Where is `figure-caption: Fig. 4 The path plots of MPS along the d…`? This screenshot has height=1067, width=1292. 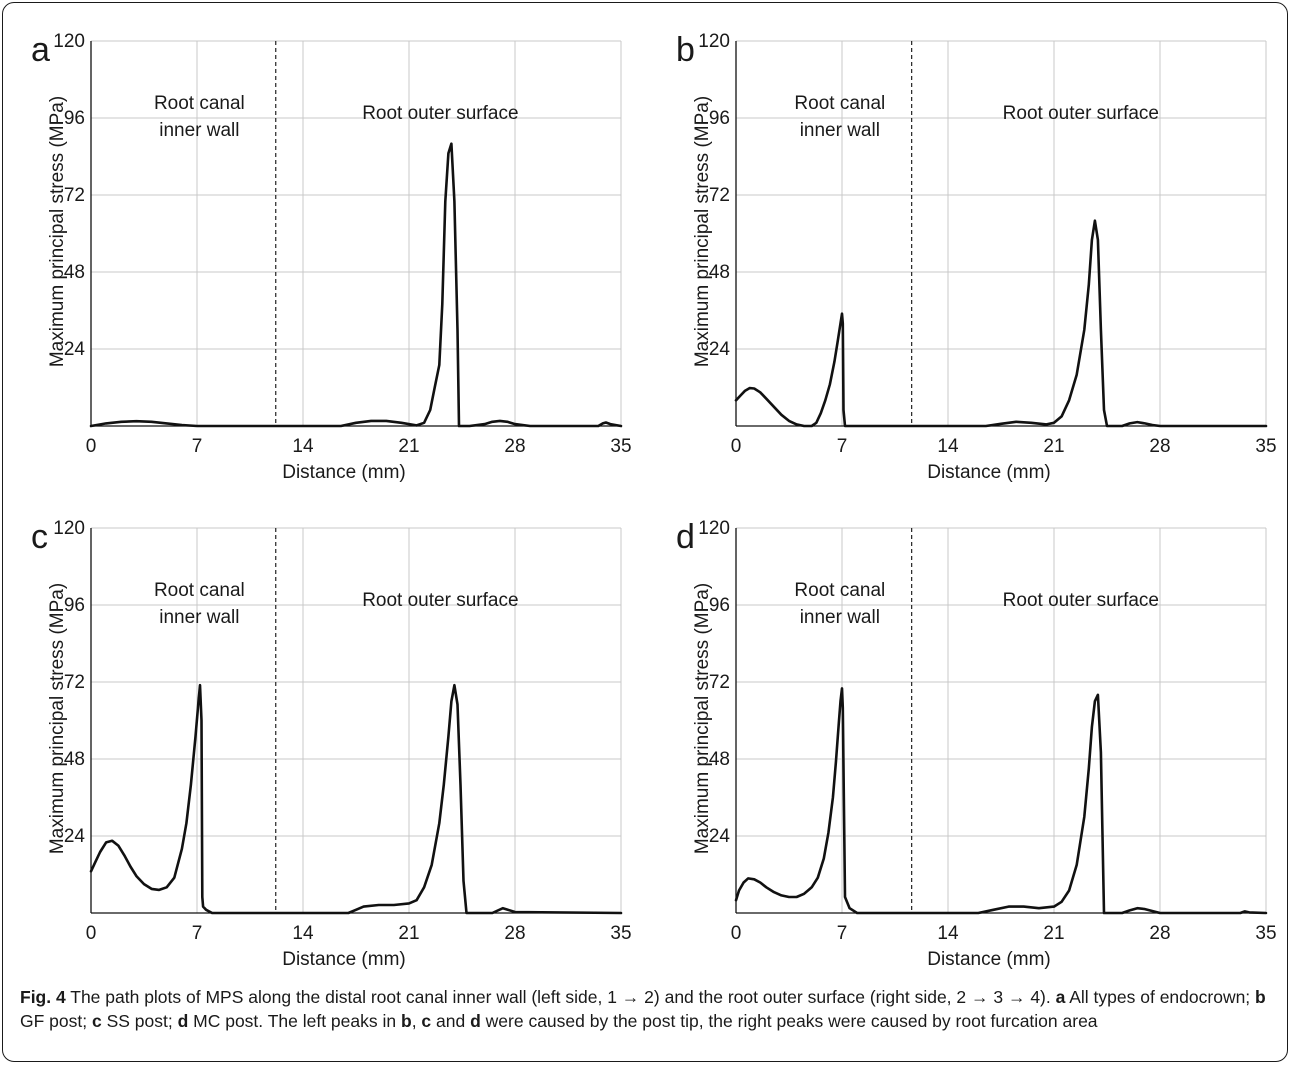
figure-caption: Fig. 4 The path plots of MPS along the d… is located at coordinates (647, 1009).